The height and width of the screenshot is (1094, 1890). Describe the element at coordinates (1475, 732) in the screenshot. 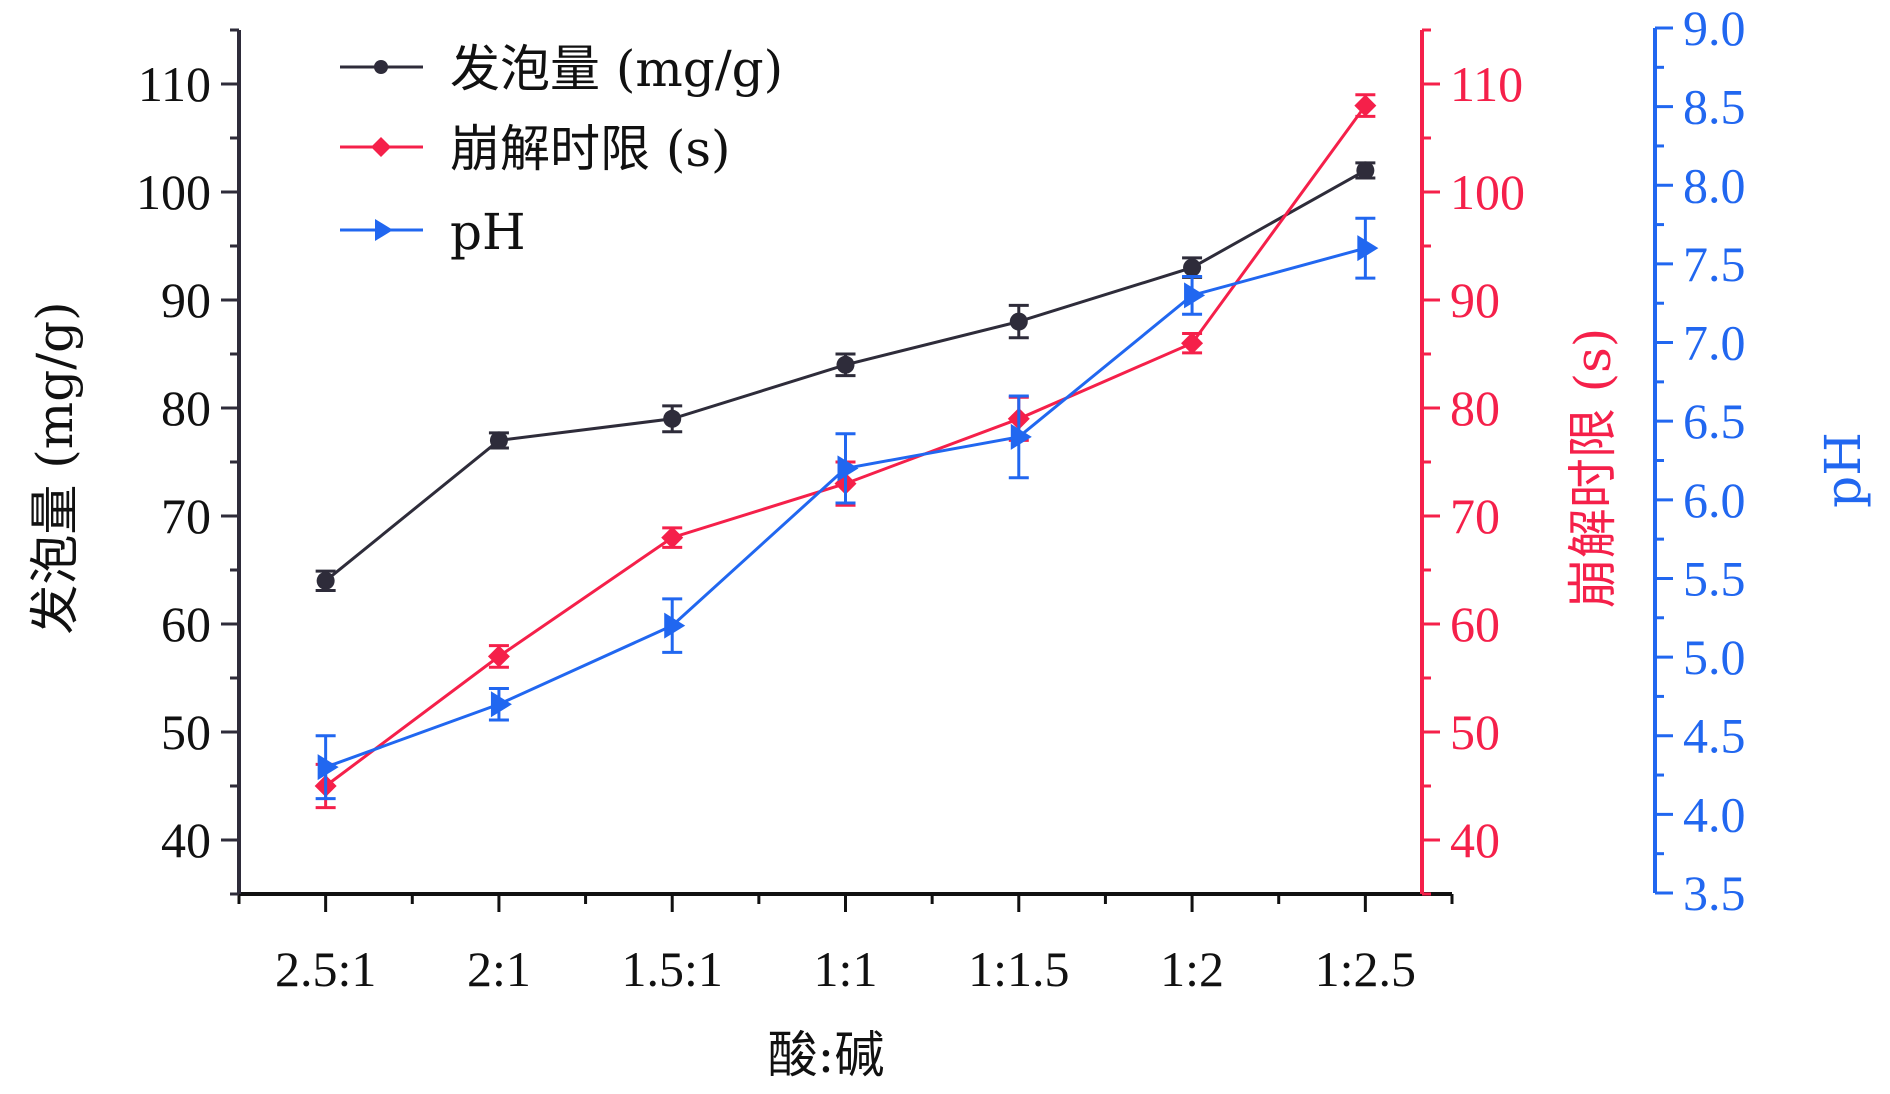

I see `y-right-tick-label: 50` at that location.